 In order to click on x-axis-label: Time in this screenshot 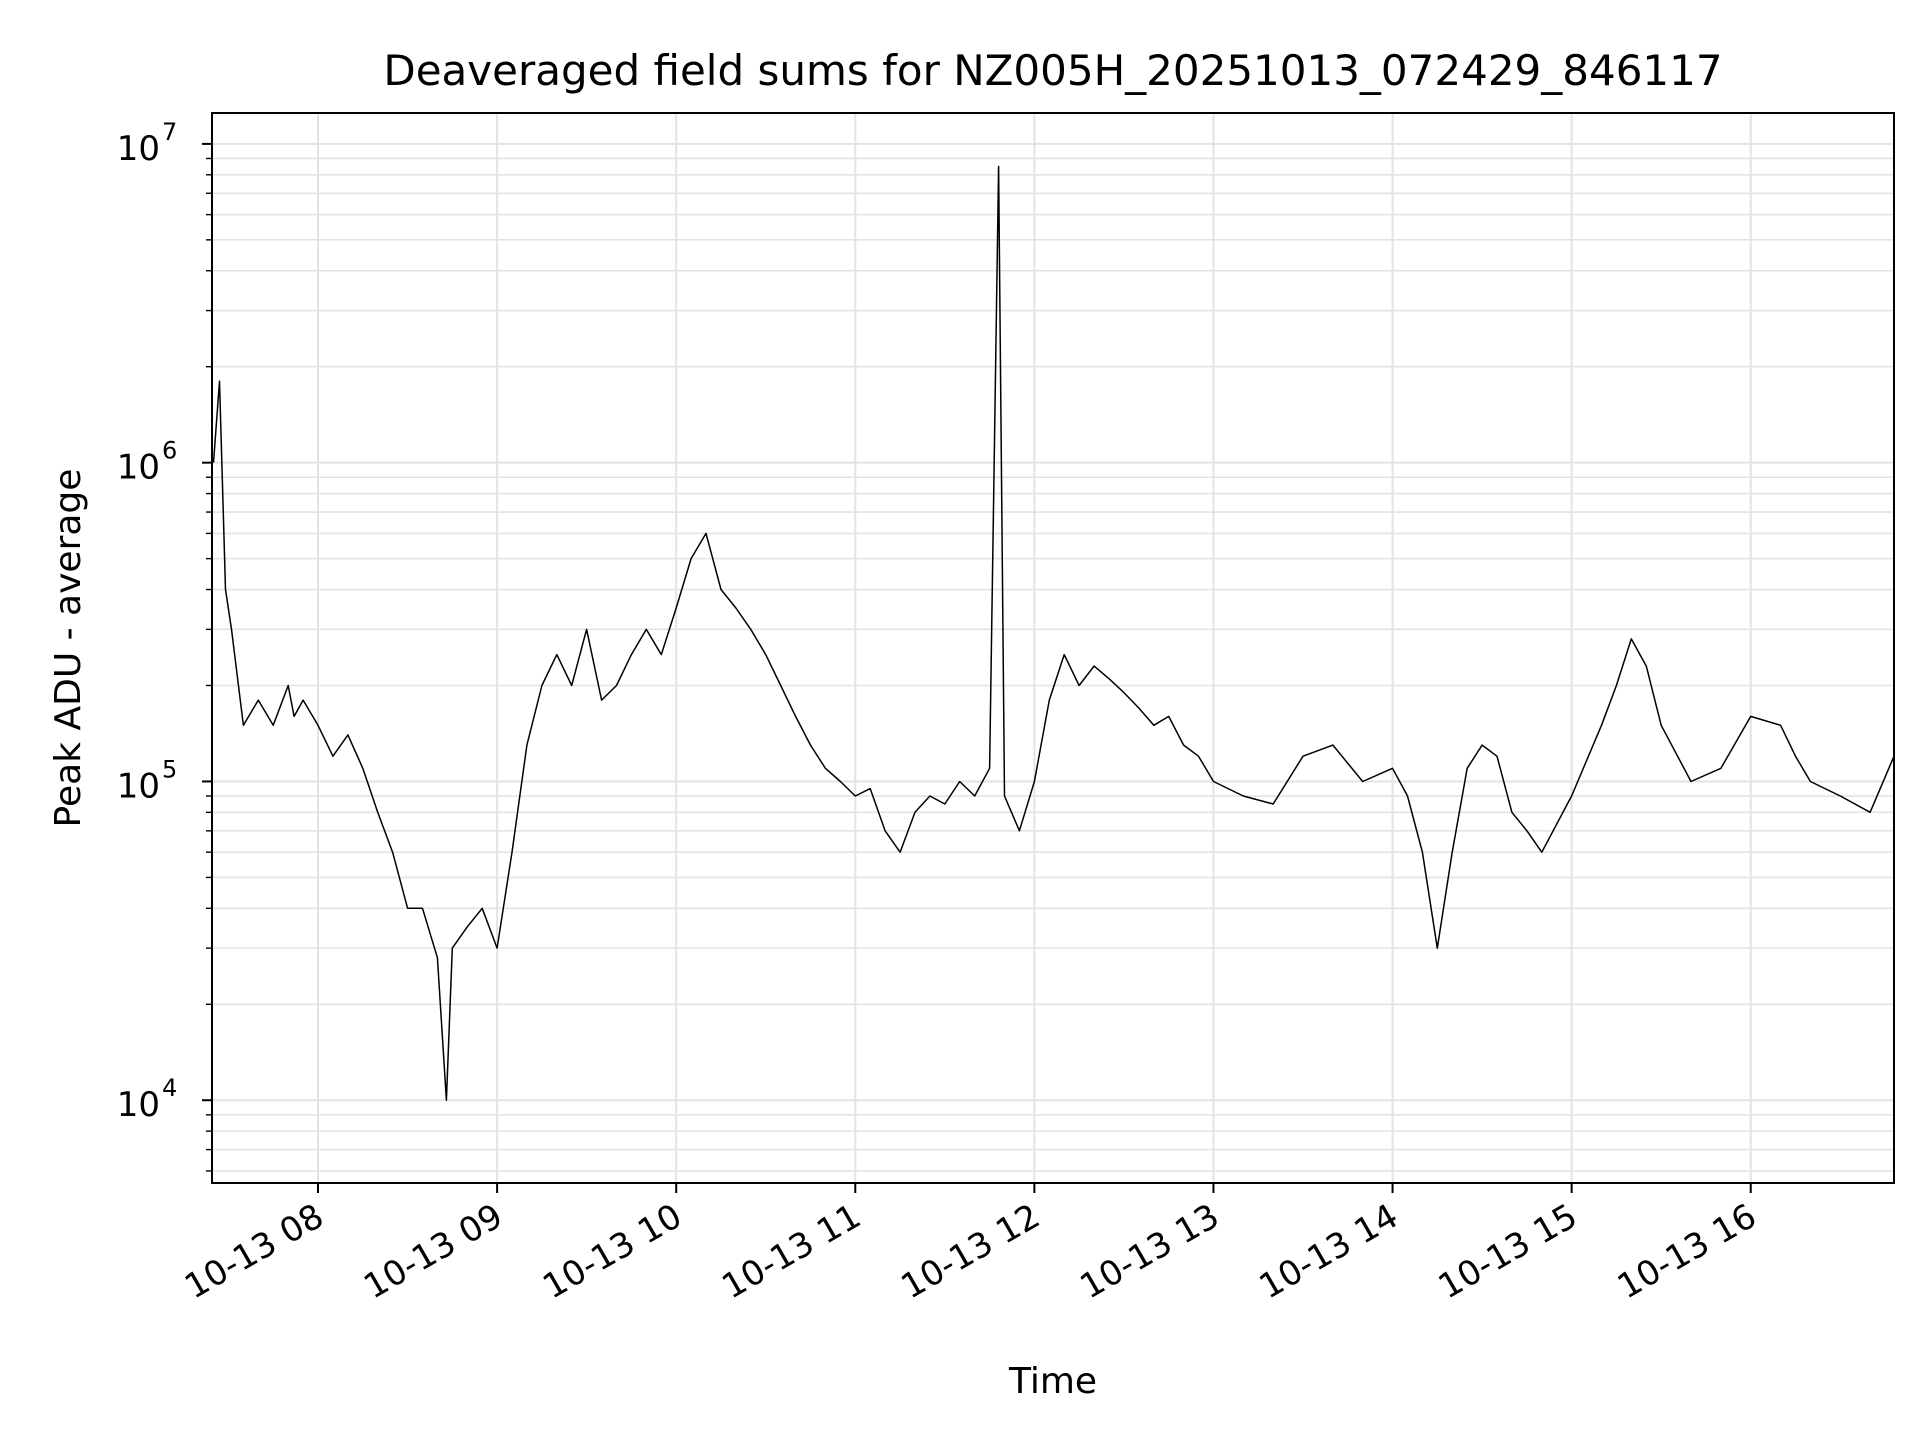, I will do `click(1052, 1381)`.